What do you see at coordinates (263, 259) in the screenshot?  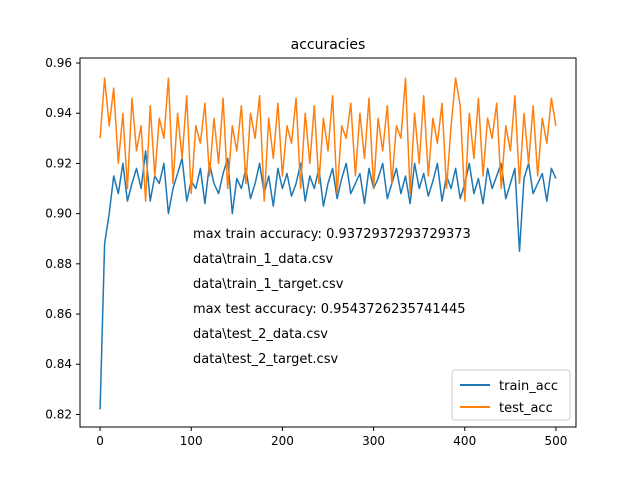 I see `annotation-train-data: data\train_1_data.csv` at bounding box center [263, 259].